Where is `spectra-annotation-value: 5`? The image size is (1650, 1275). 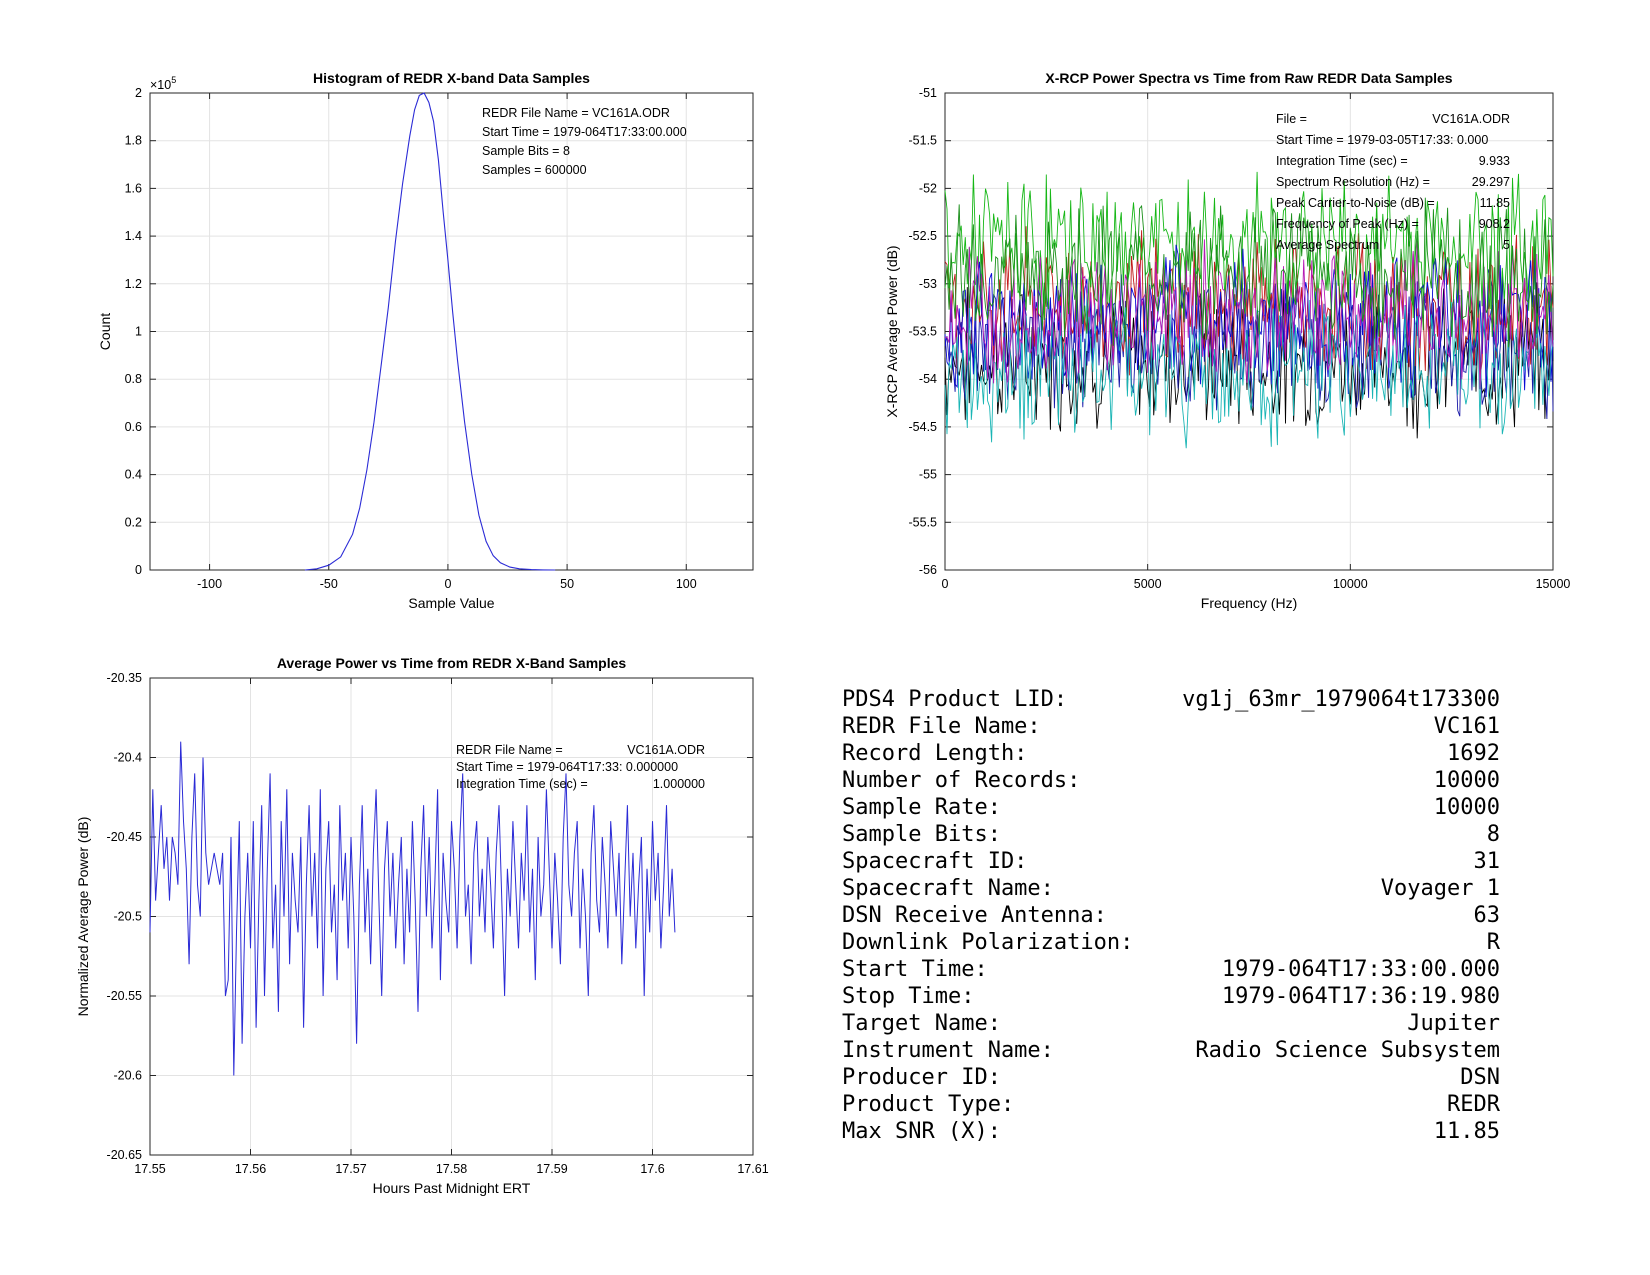
spectra-annotation-value: 5 is located at coordinates (1506, 245).